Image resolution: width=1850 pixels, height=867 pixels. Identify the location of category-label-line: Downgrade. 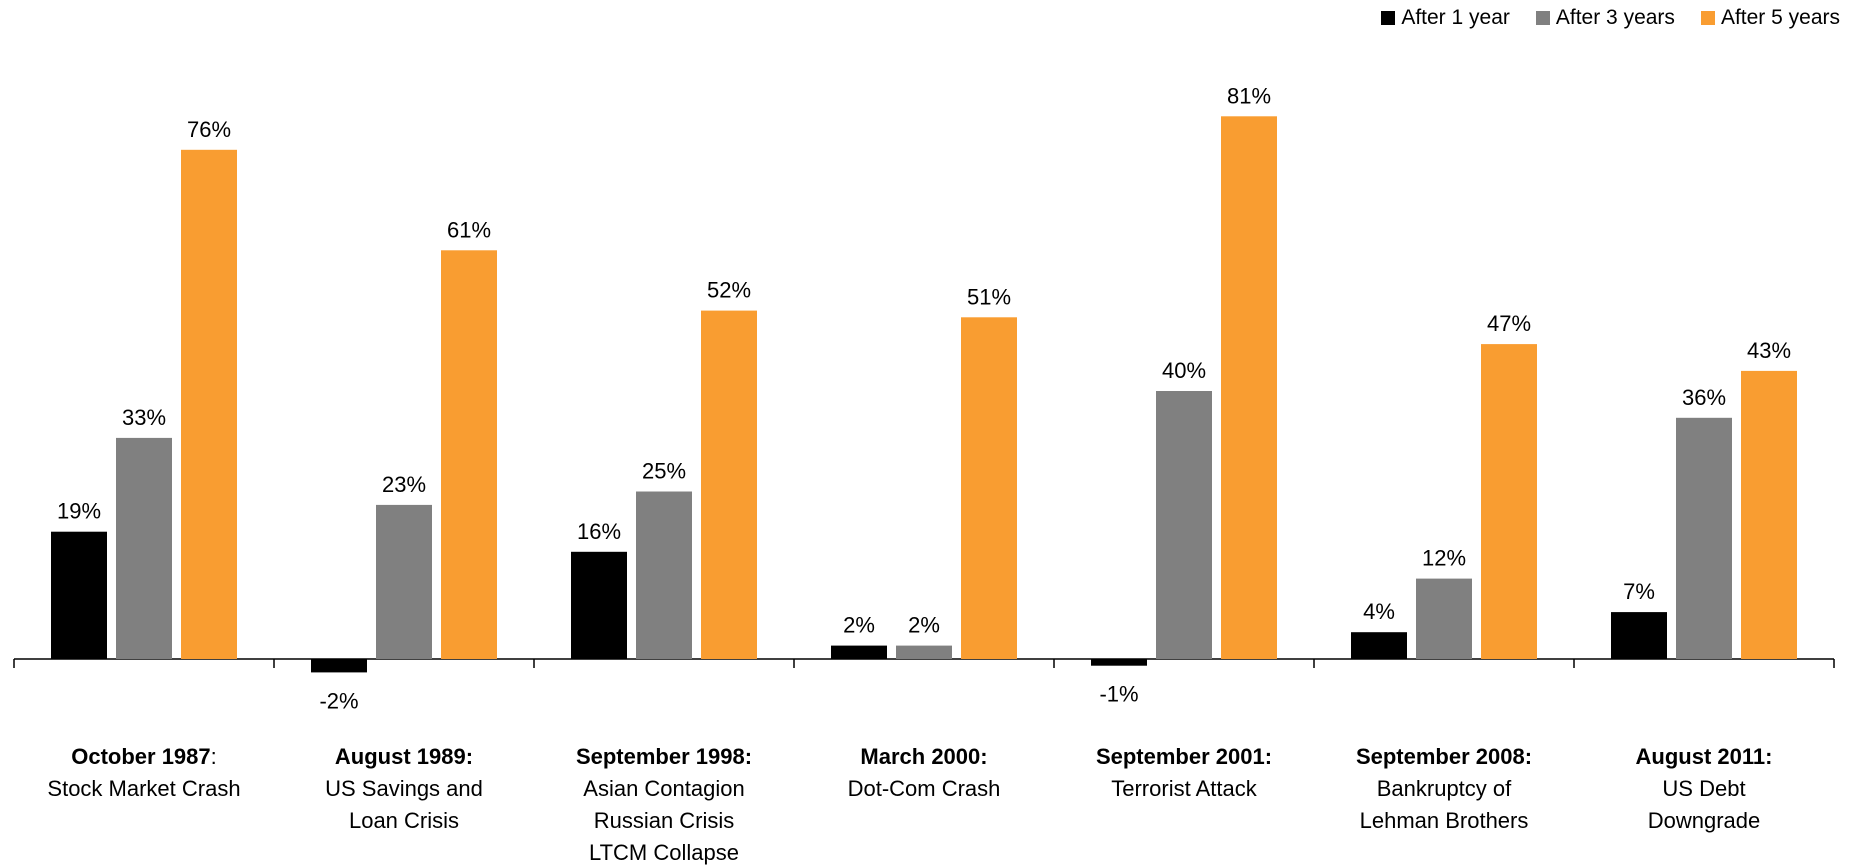
(1704, 820).